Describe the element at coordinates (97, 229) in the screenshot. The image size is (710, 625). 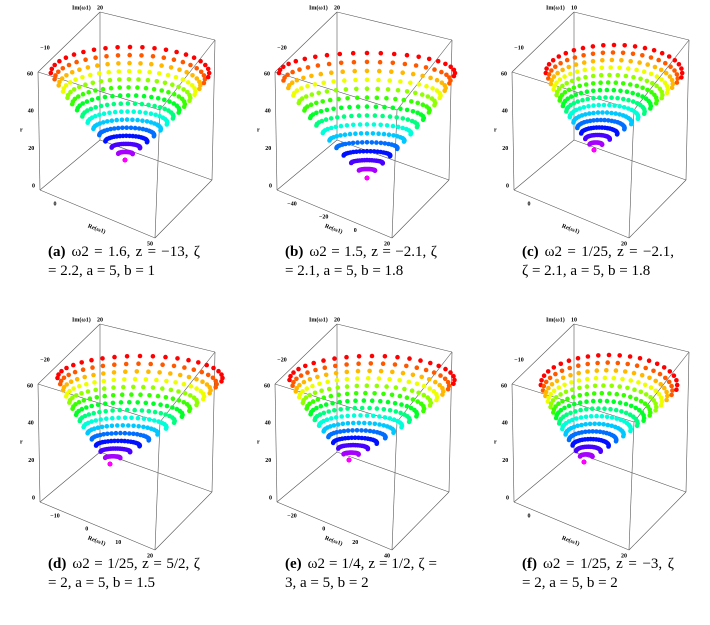
I see `axis-label: Re(ω1)` at that location.